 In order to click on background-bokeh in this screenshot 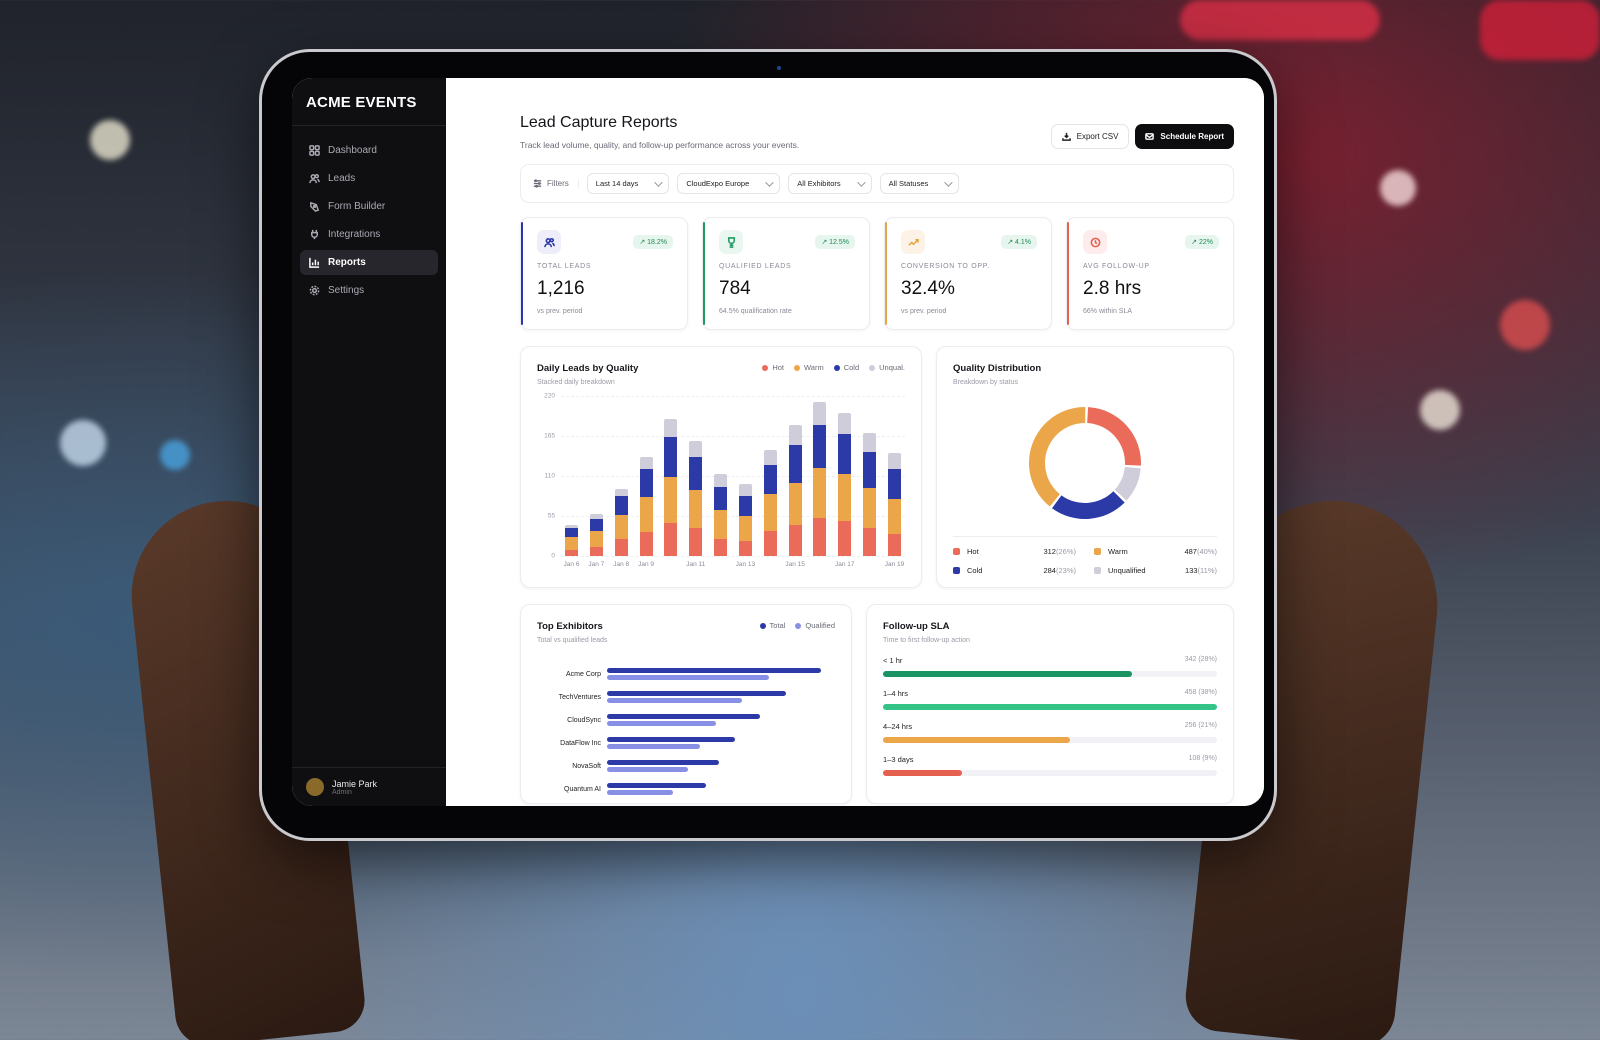, I will do `click(1440, 410)`.